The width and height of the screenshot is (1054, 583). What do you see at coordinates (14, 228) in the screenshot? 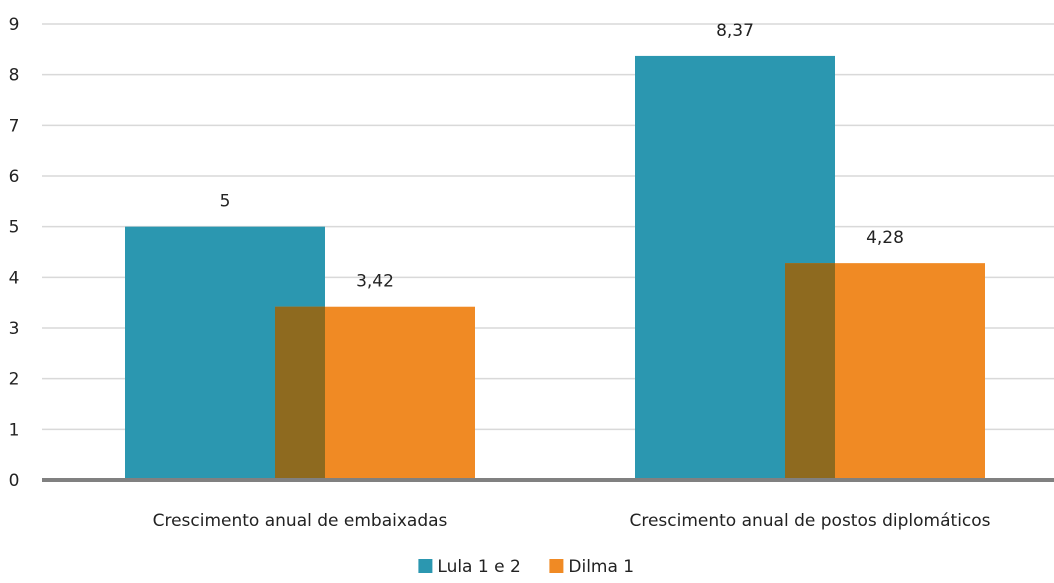
I see `y-tick-label: 5` at bounding box center [14, 228].